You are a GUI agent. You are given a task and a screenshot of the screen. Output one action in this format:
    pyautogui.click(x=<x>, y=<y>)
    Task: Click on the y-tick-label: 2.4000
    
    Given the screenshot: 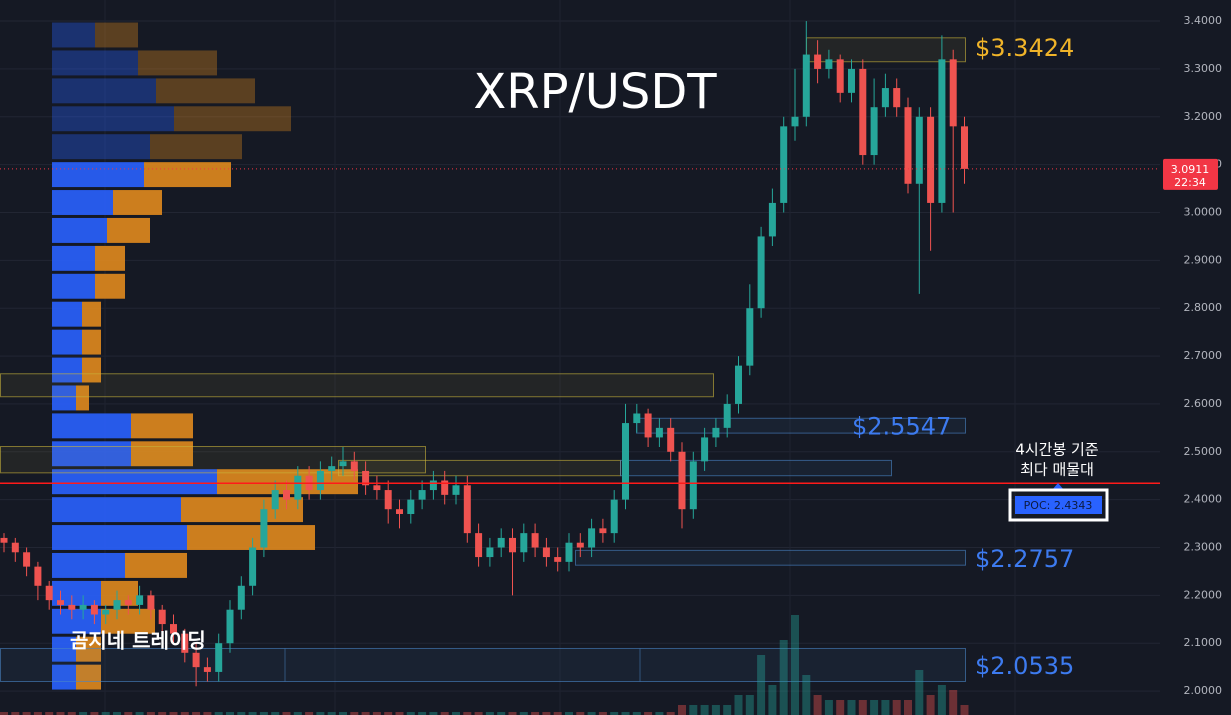 What is the action you would take?
    pyautogui.click(x=1203, y=499)
    